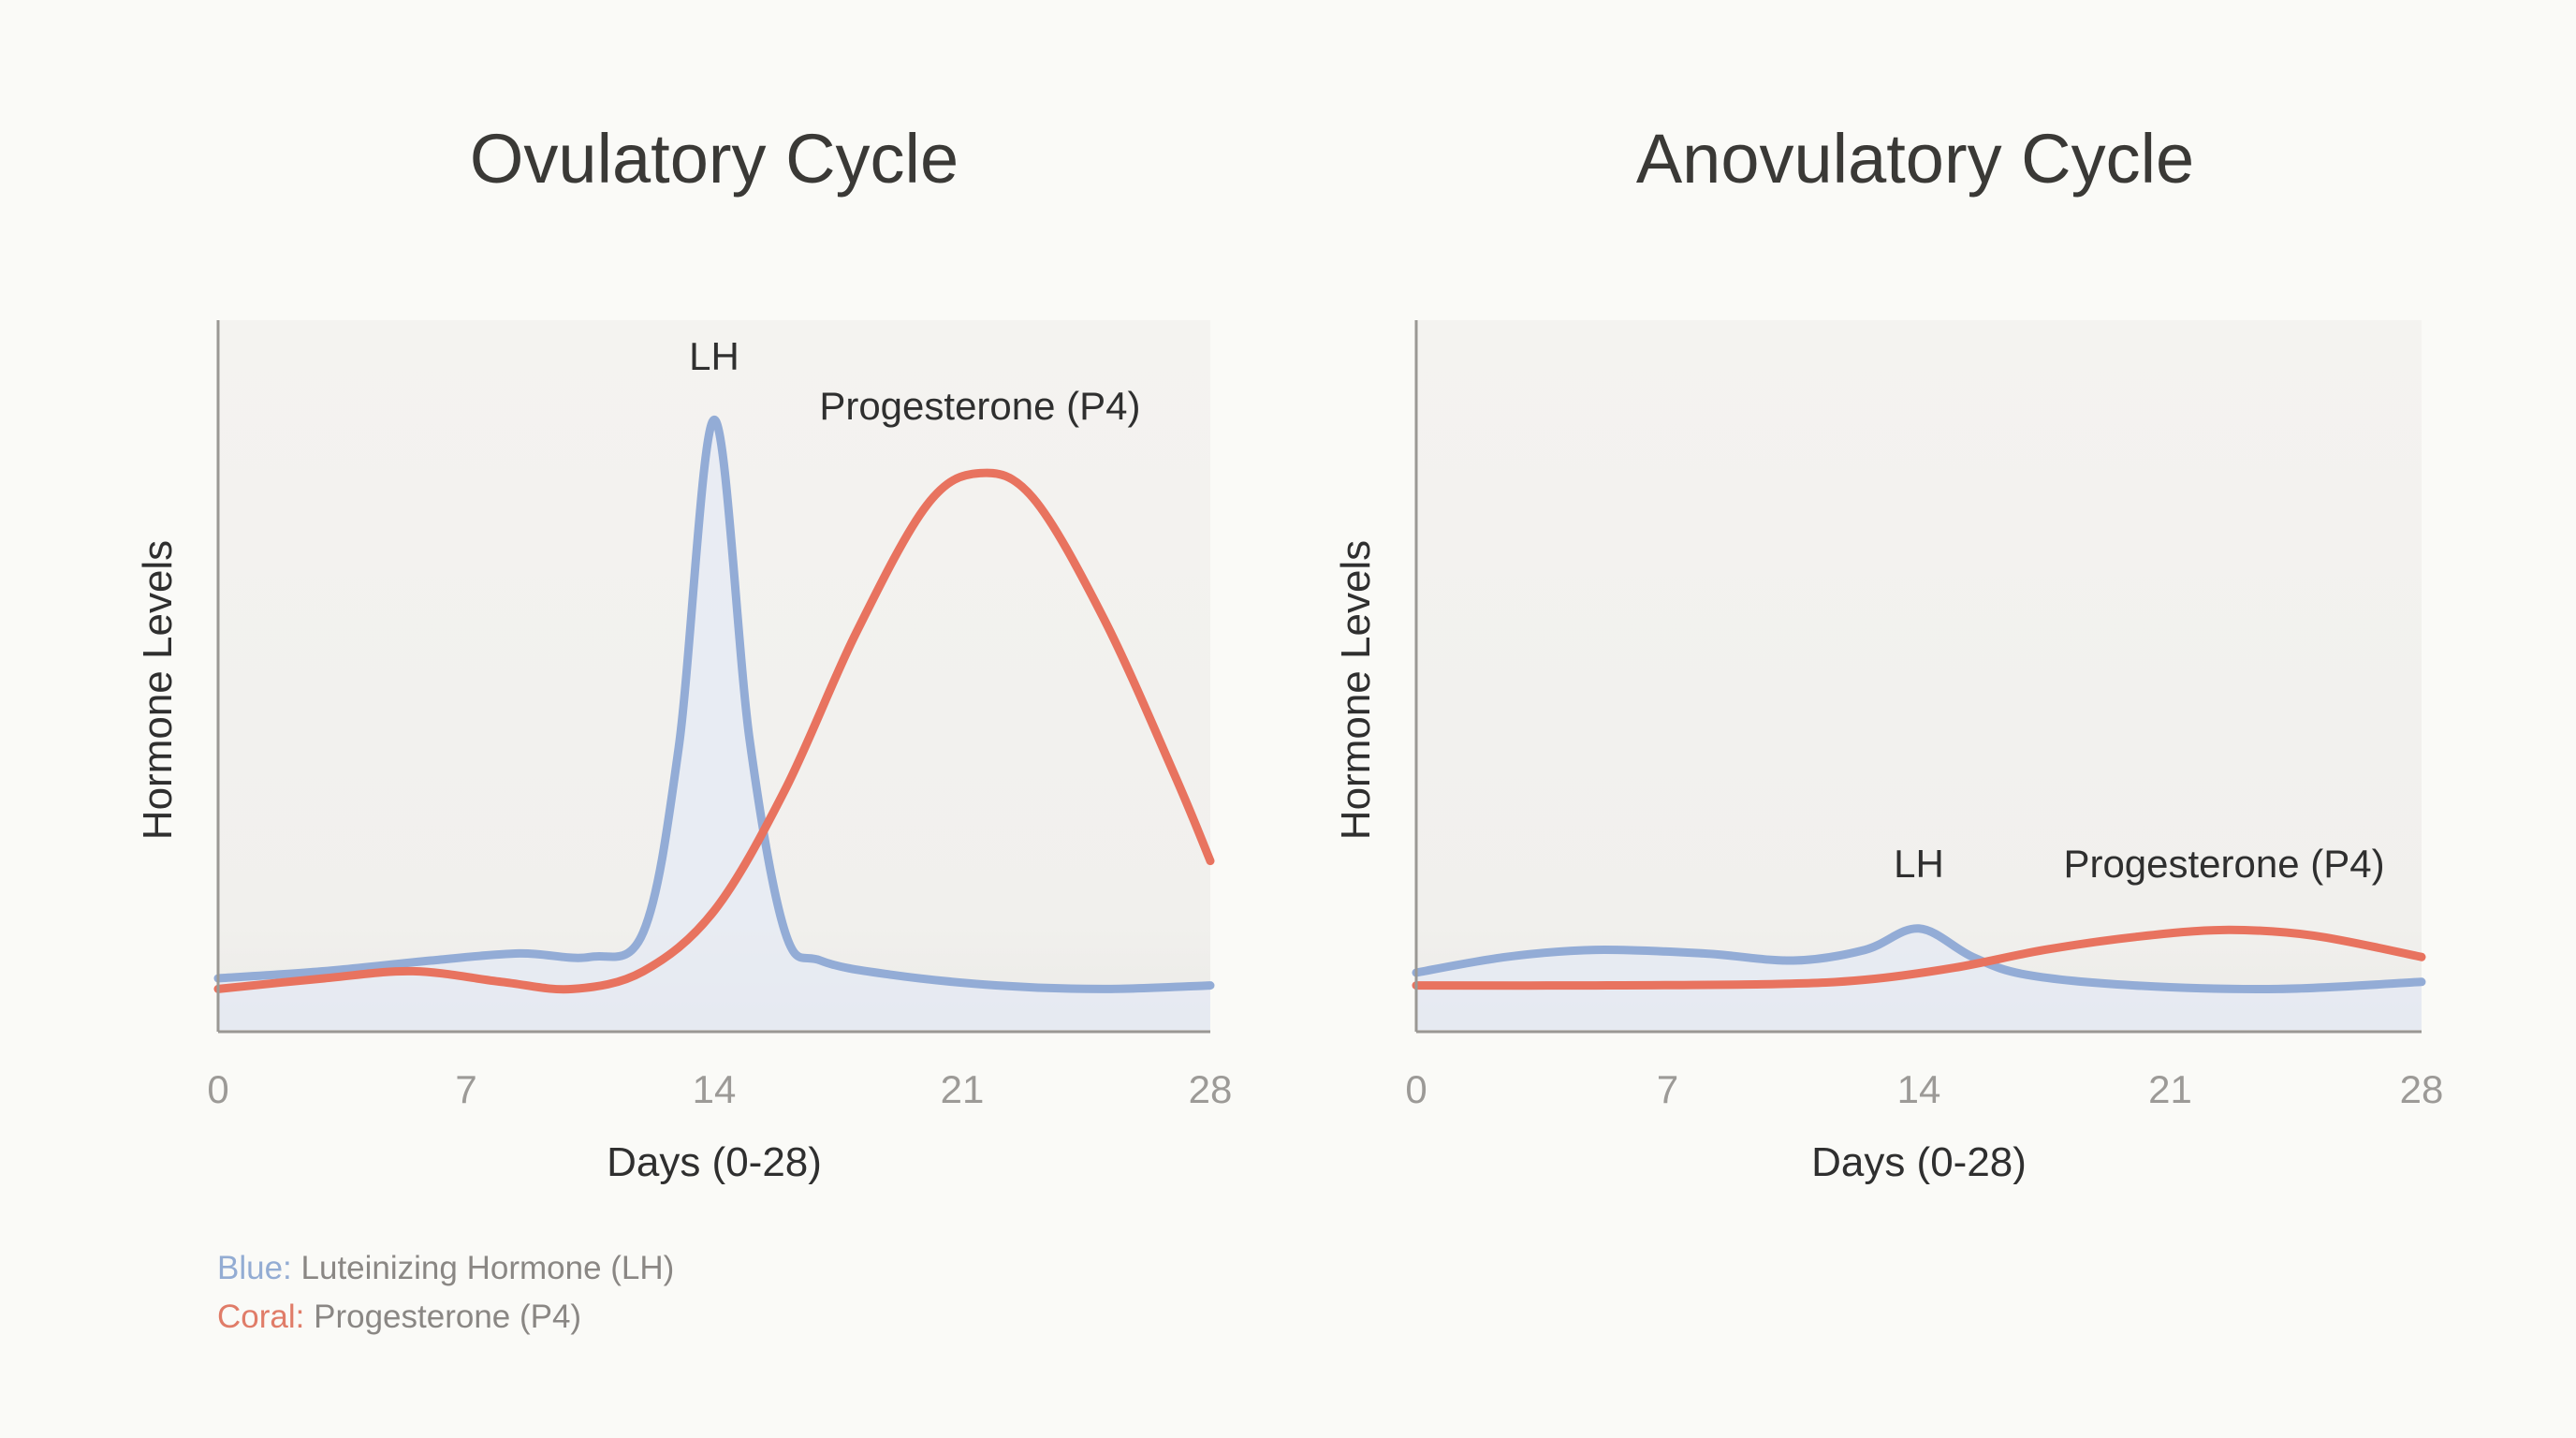 This screenshot has width=2576, height=1438. I want to click on legend-lh-text: Luteinizing Hormone (LH), so click(487, 1268).